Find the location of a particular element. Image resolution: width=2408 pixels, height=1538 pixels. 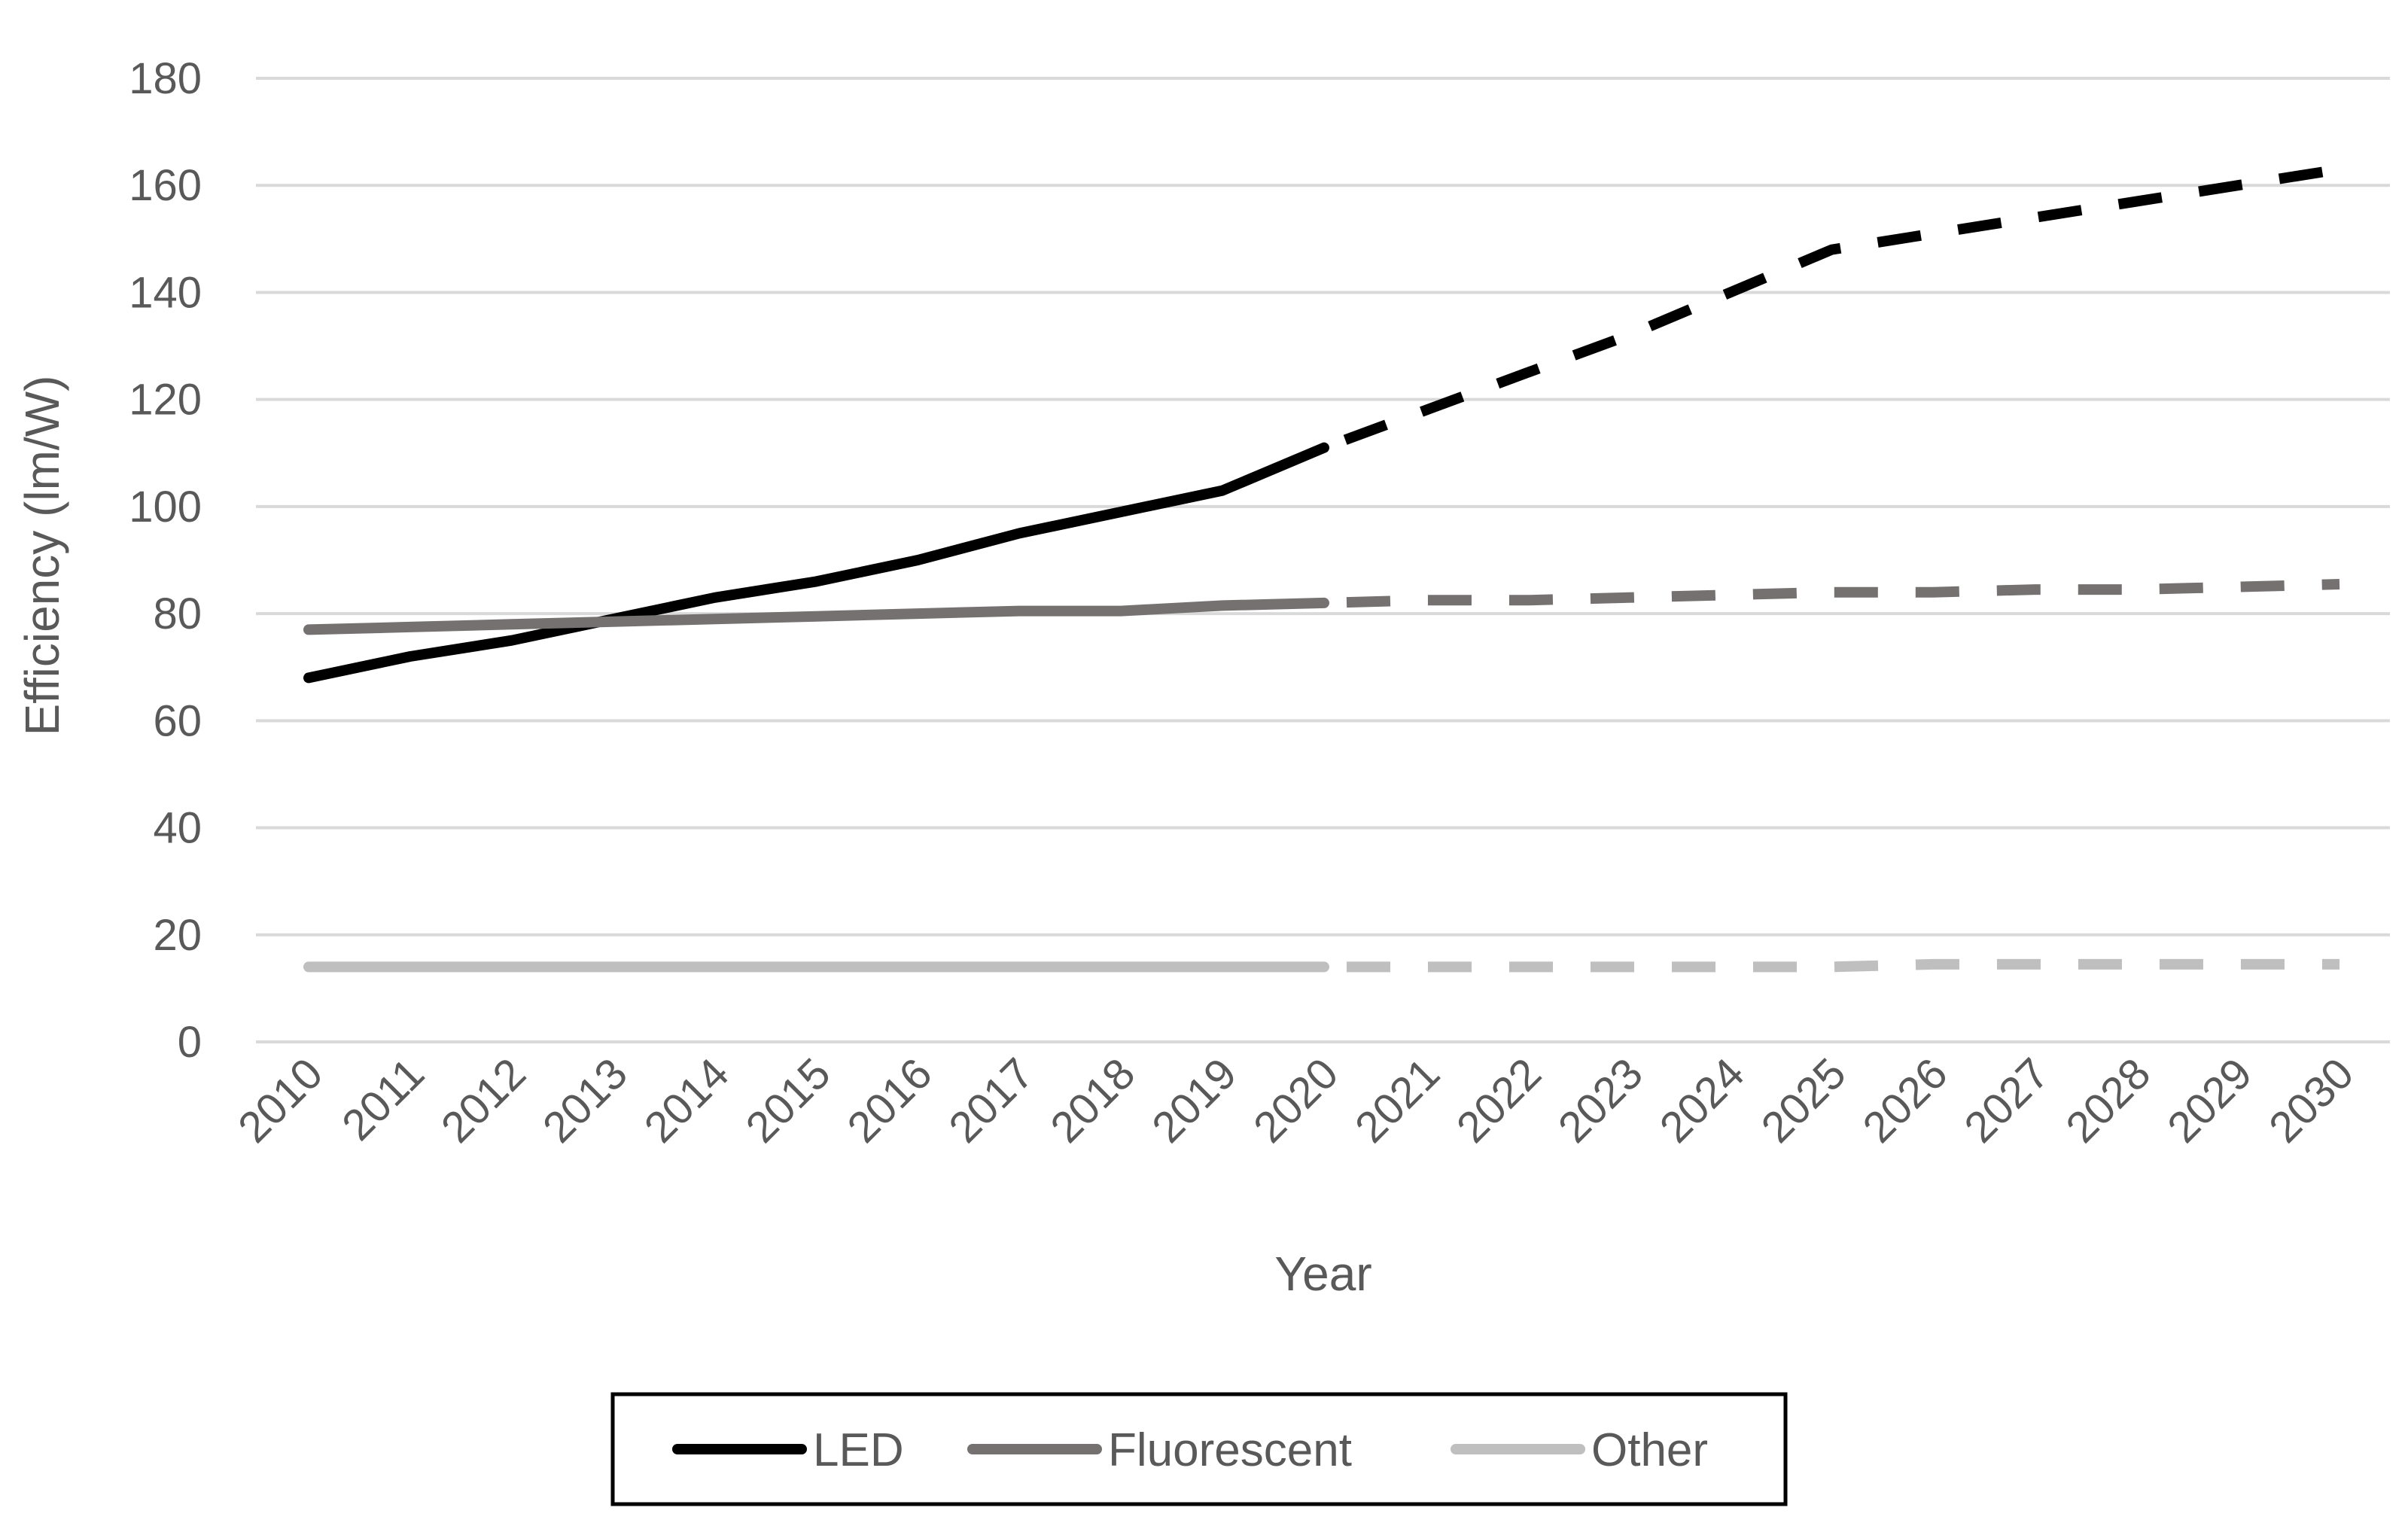

y-tick-label: 0 is located at coordinates (190, 1042).